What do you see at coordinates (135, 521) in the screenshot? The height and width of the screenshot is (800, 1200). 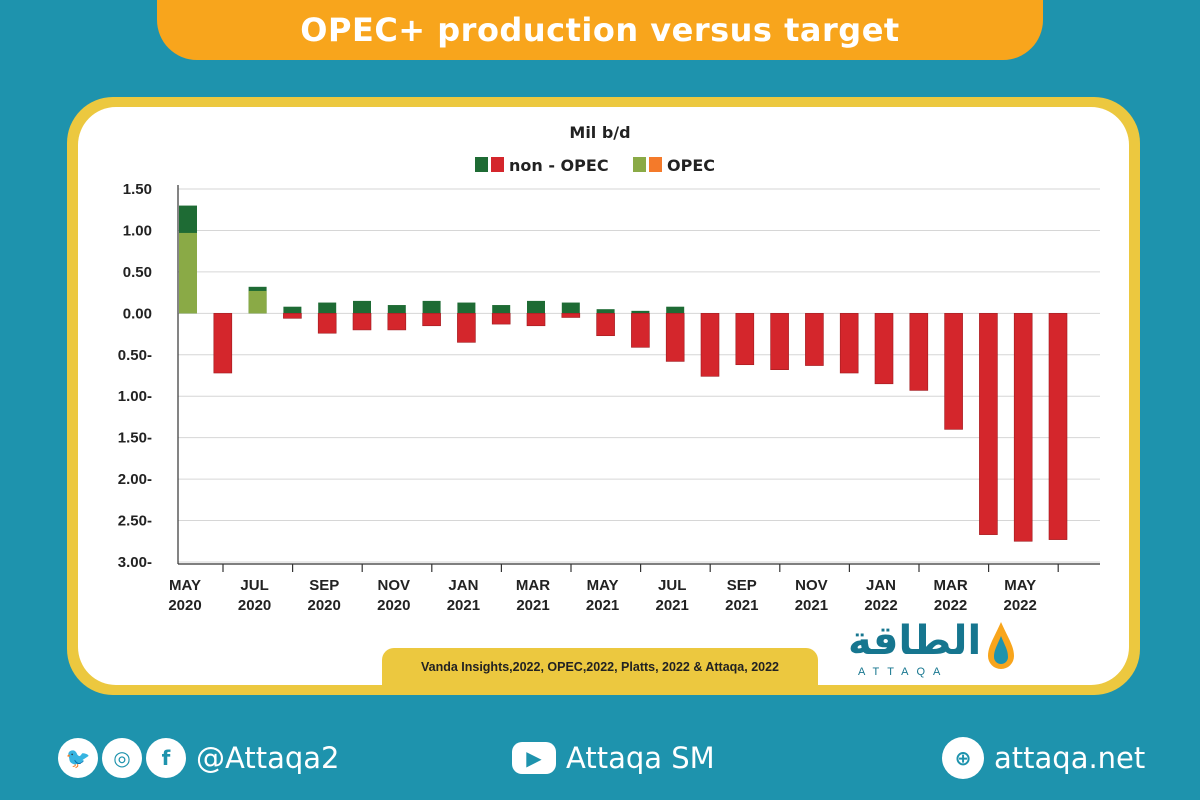 I see `y-tick-label: 2.50-` at bounding box center [135, 521].